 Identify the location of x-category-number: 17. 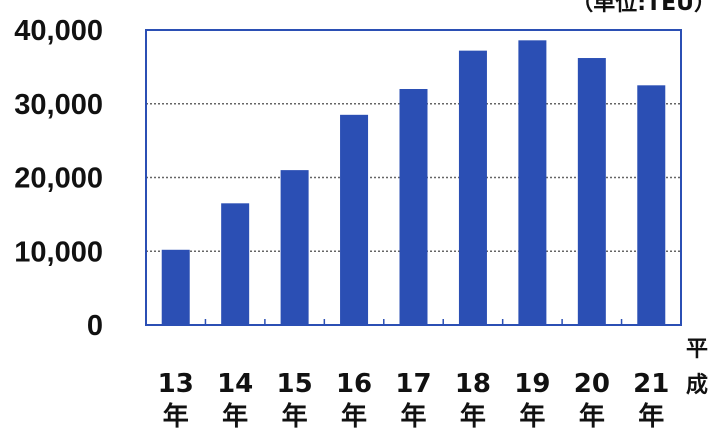
(413, 384).